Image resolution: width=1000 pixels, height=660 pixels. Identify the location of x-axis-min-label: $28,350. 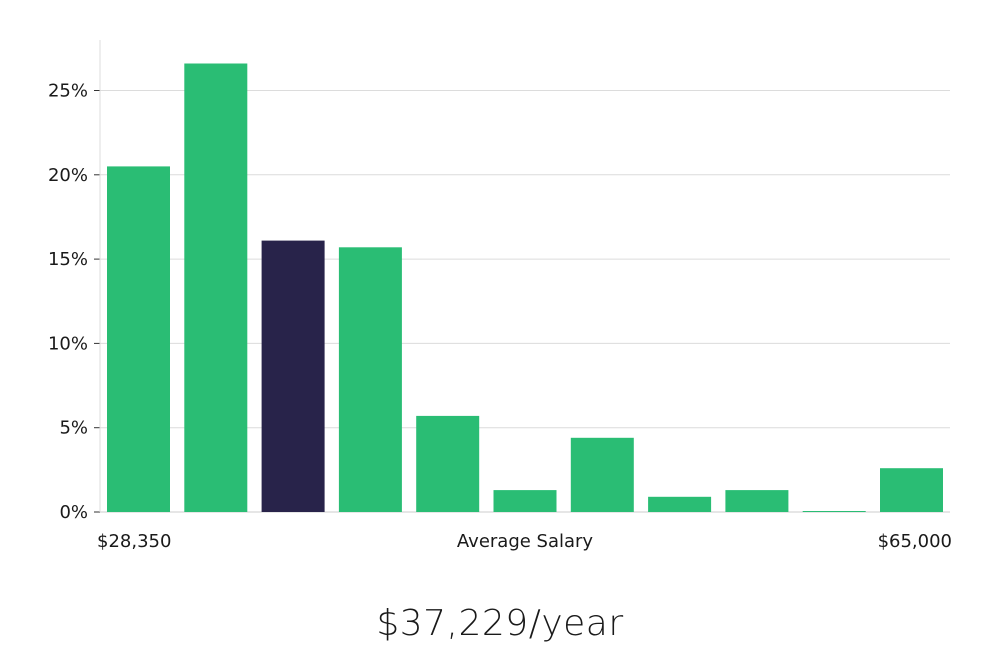
(134, 541).